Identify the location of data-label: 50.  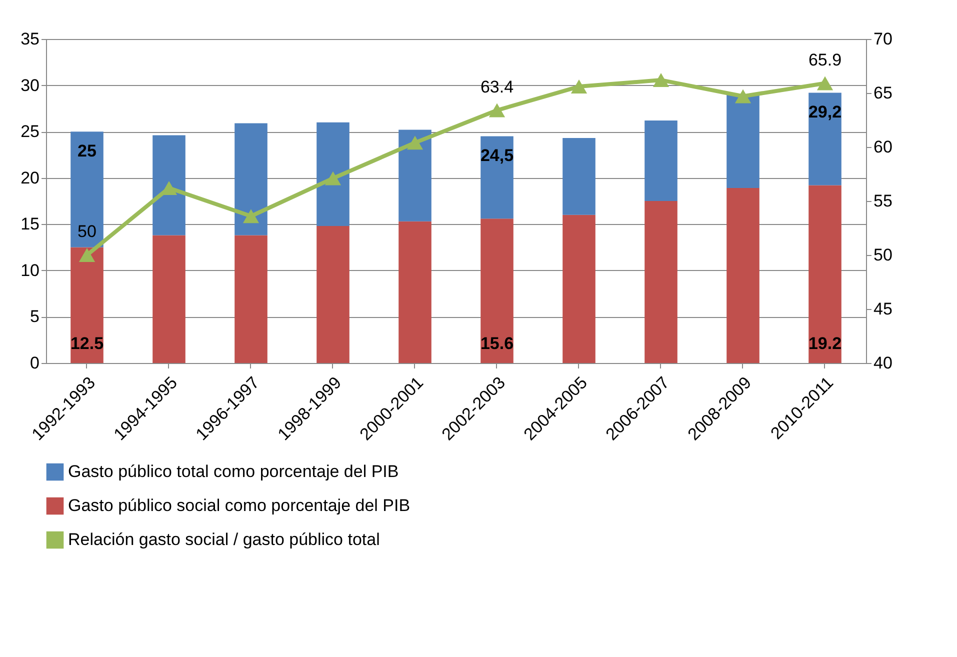
(87, 231).